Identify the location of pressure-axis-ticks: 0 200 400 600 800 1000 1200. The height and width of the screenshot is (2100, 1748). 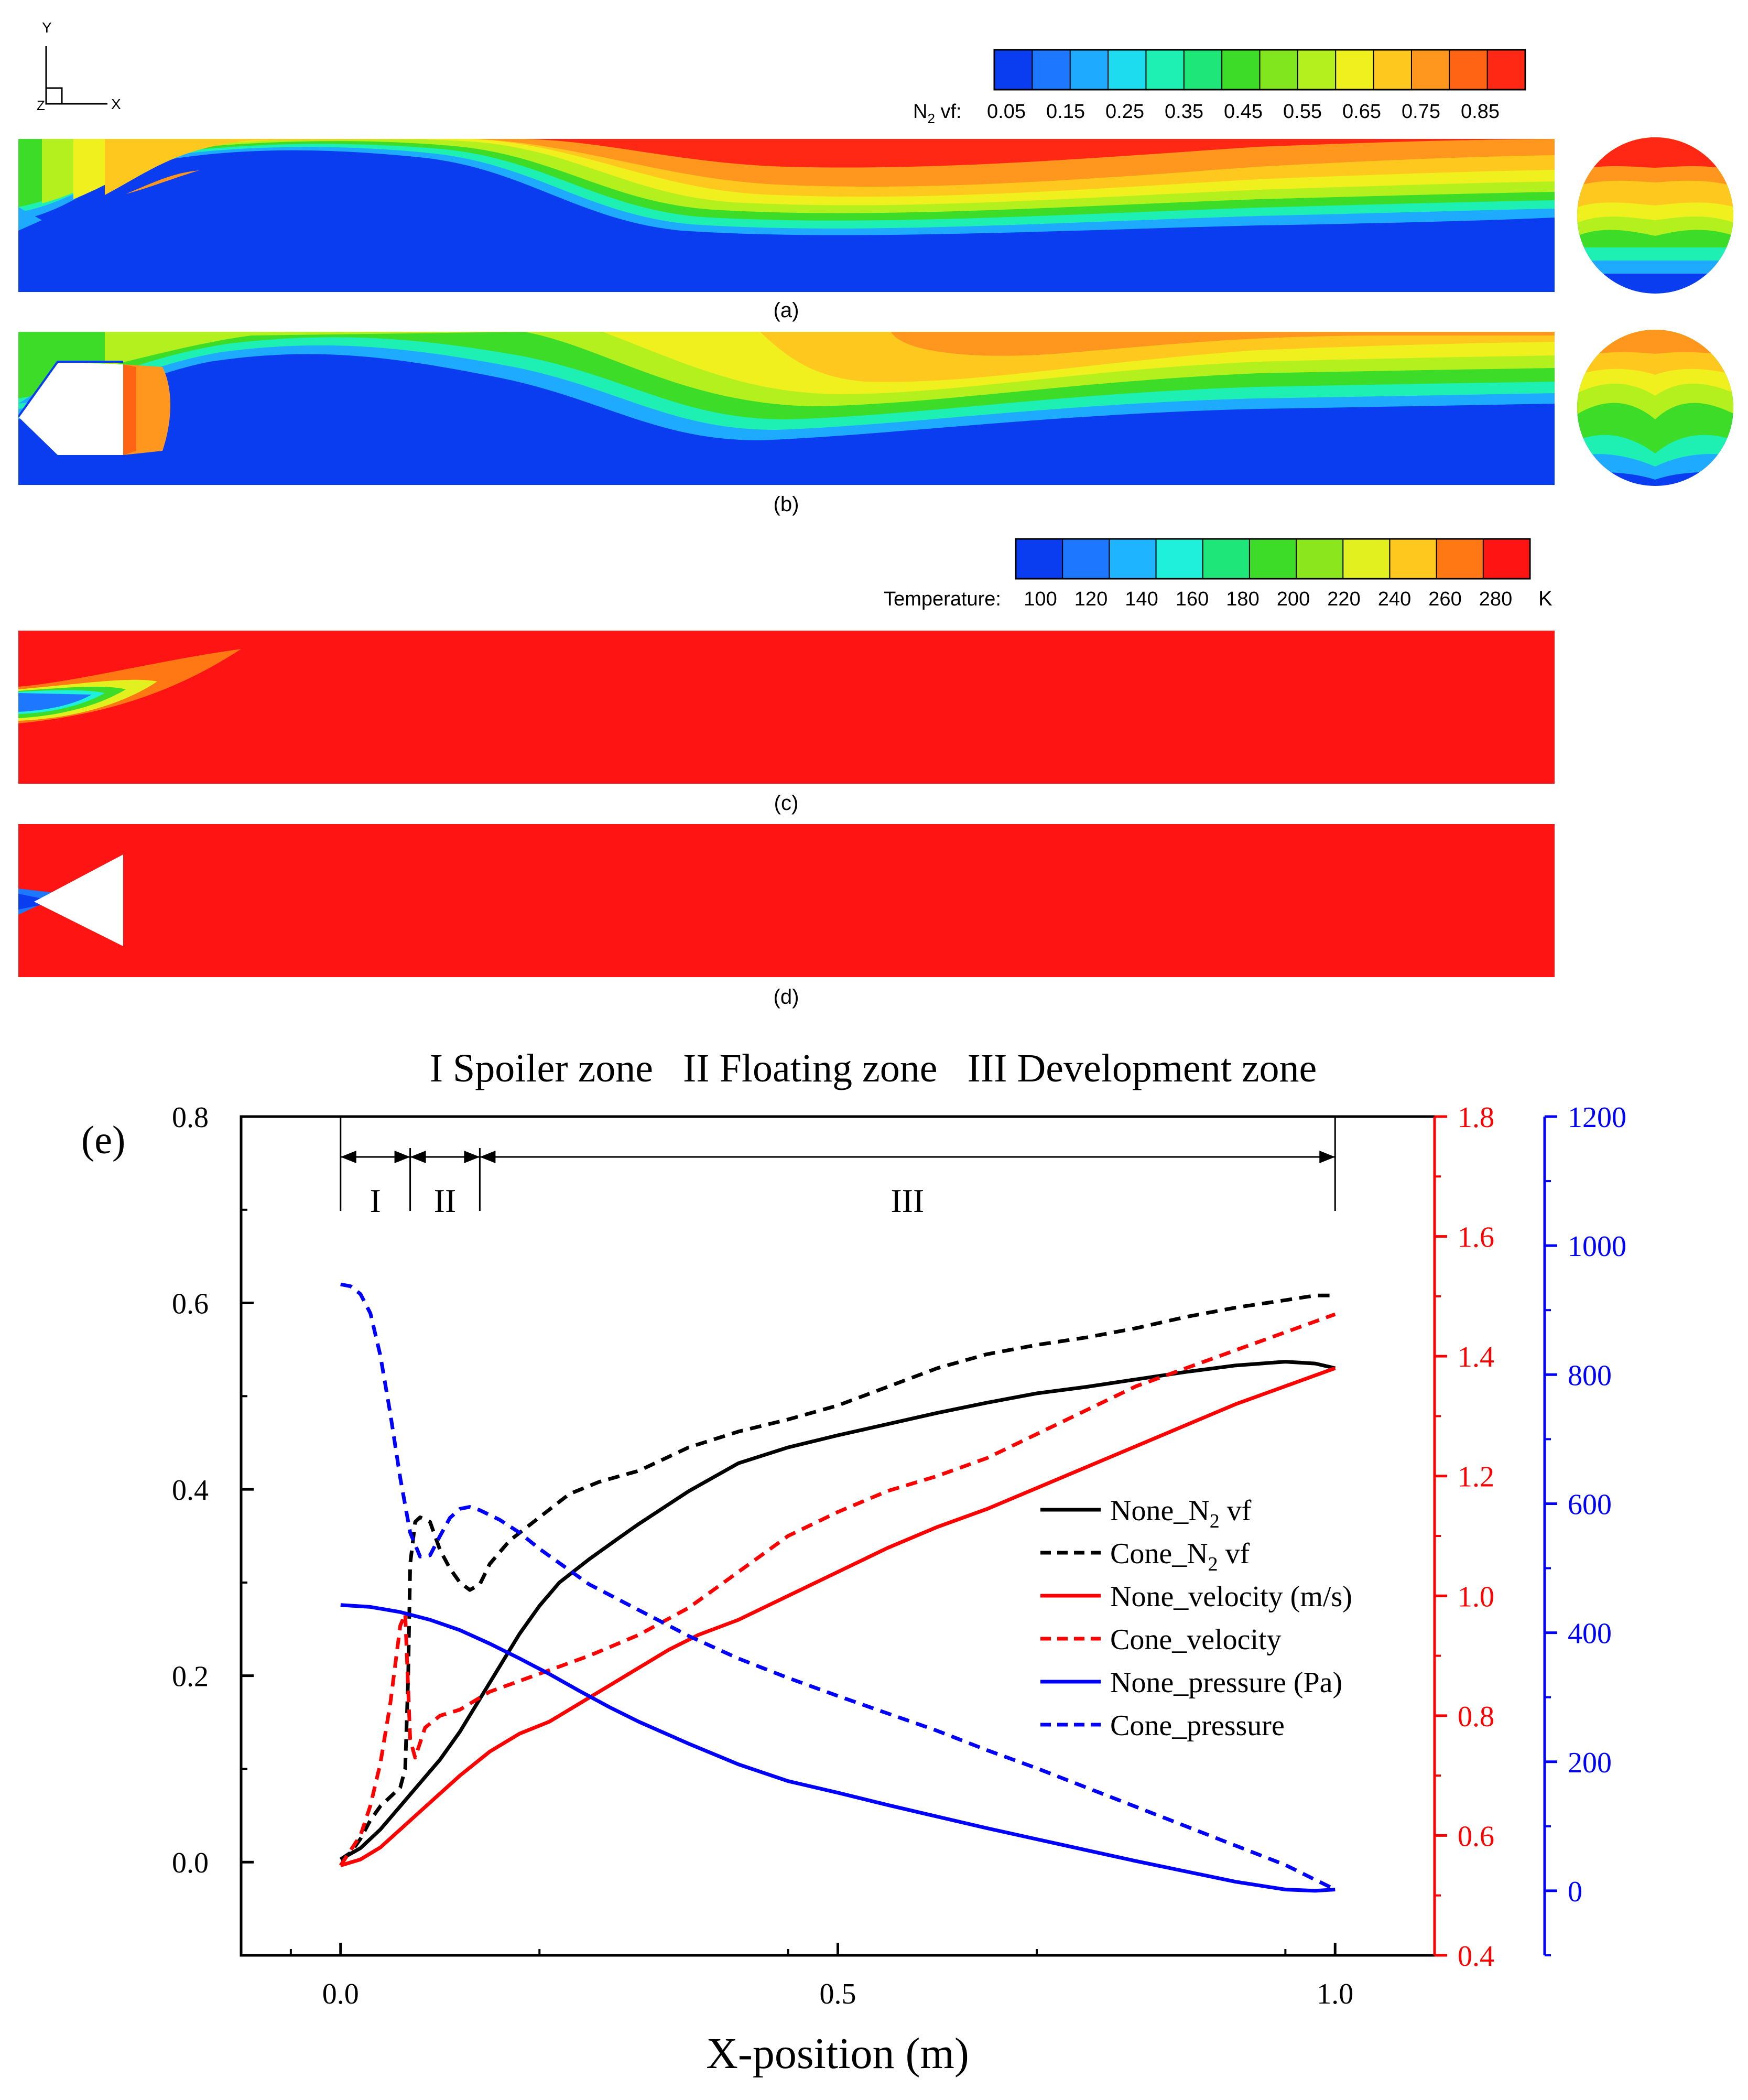
(1586, 1528).